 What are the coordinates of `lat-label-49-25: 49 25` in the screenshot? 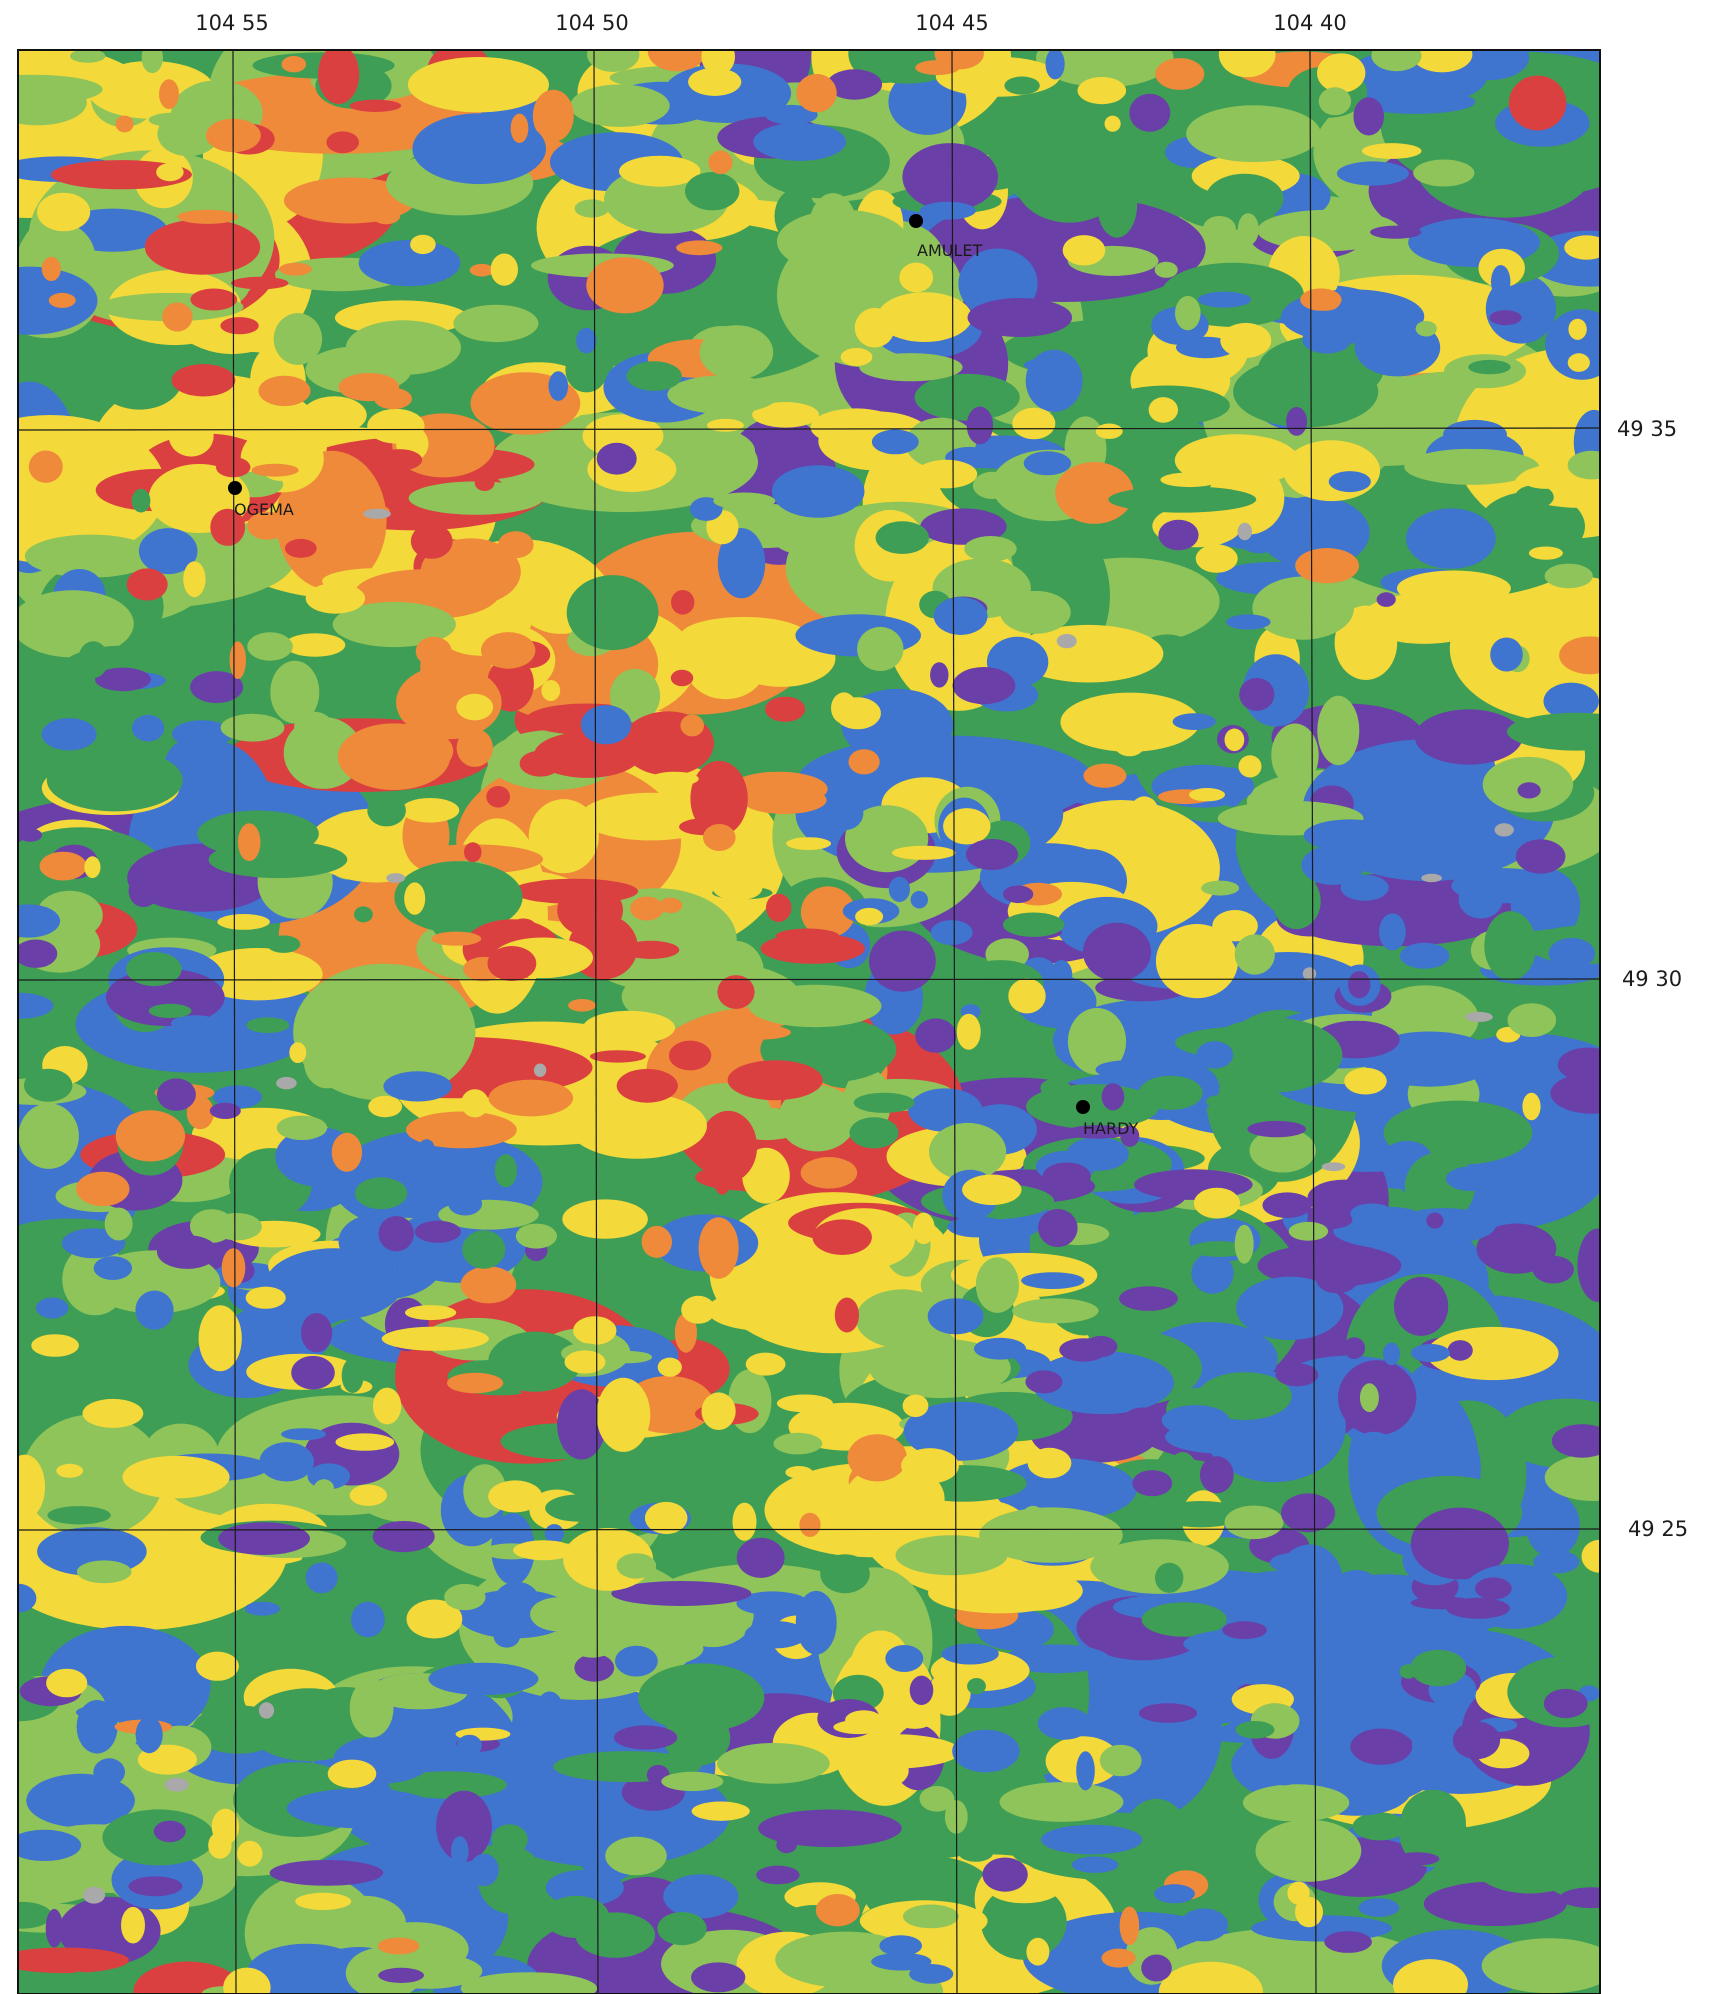 It's located at (1658, 1529).